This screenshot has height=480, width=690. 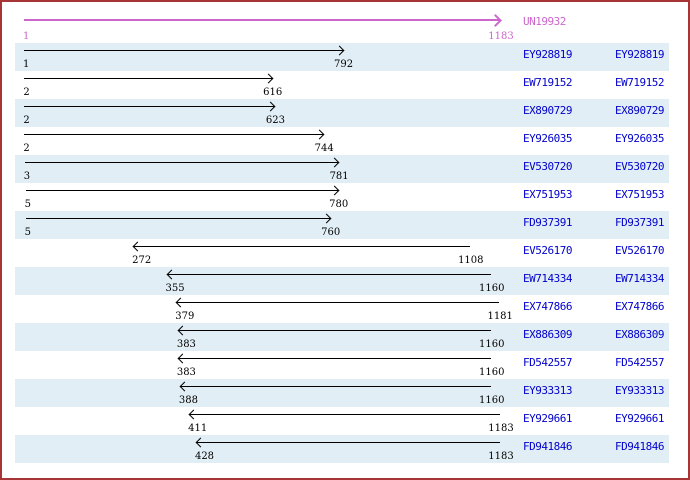 What do you see at coordinates (639, 194) in the screenshot?
I see `accession-label-right: EX751953` at bounding box center [639, 194].